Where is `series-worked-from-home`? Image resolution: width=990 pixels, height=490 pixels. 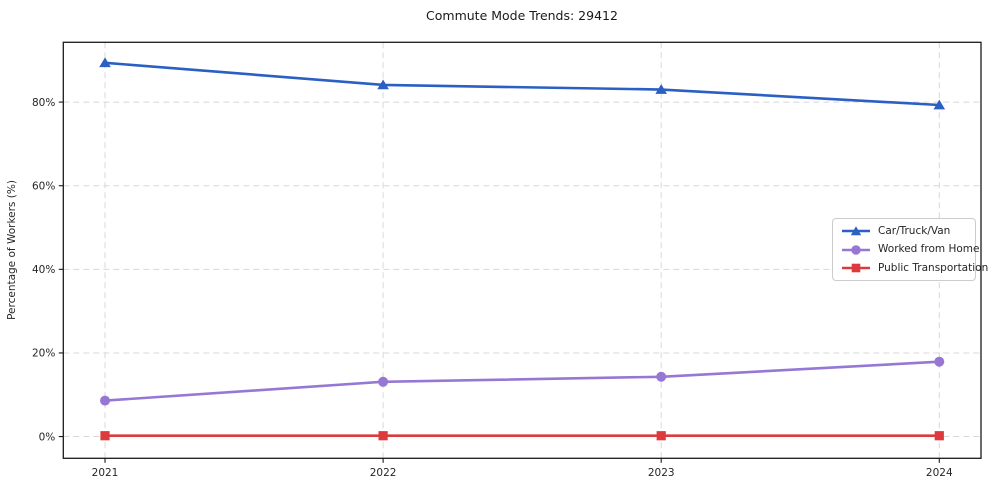 series-worked-from-home is located at coordinates (522, 381).